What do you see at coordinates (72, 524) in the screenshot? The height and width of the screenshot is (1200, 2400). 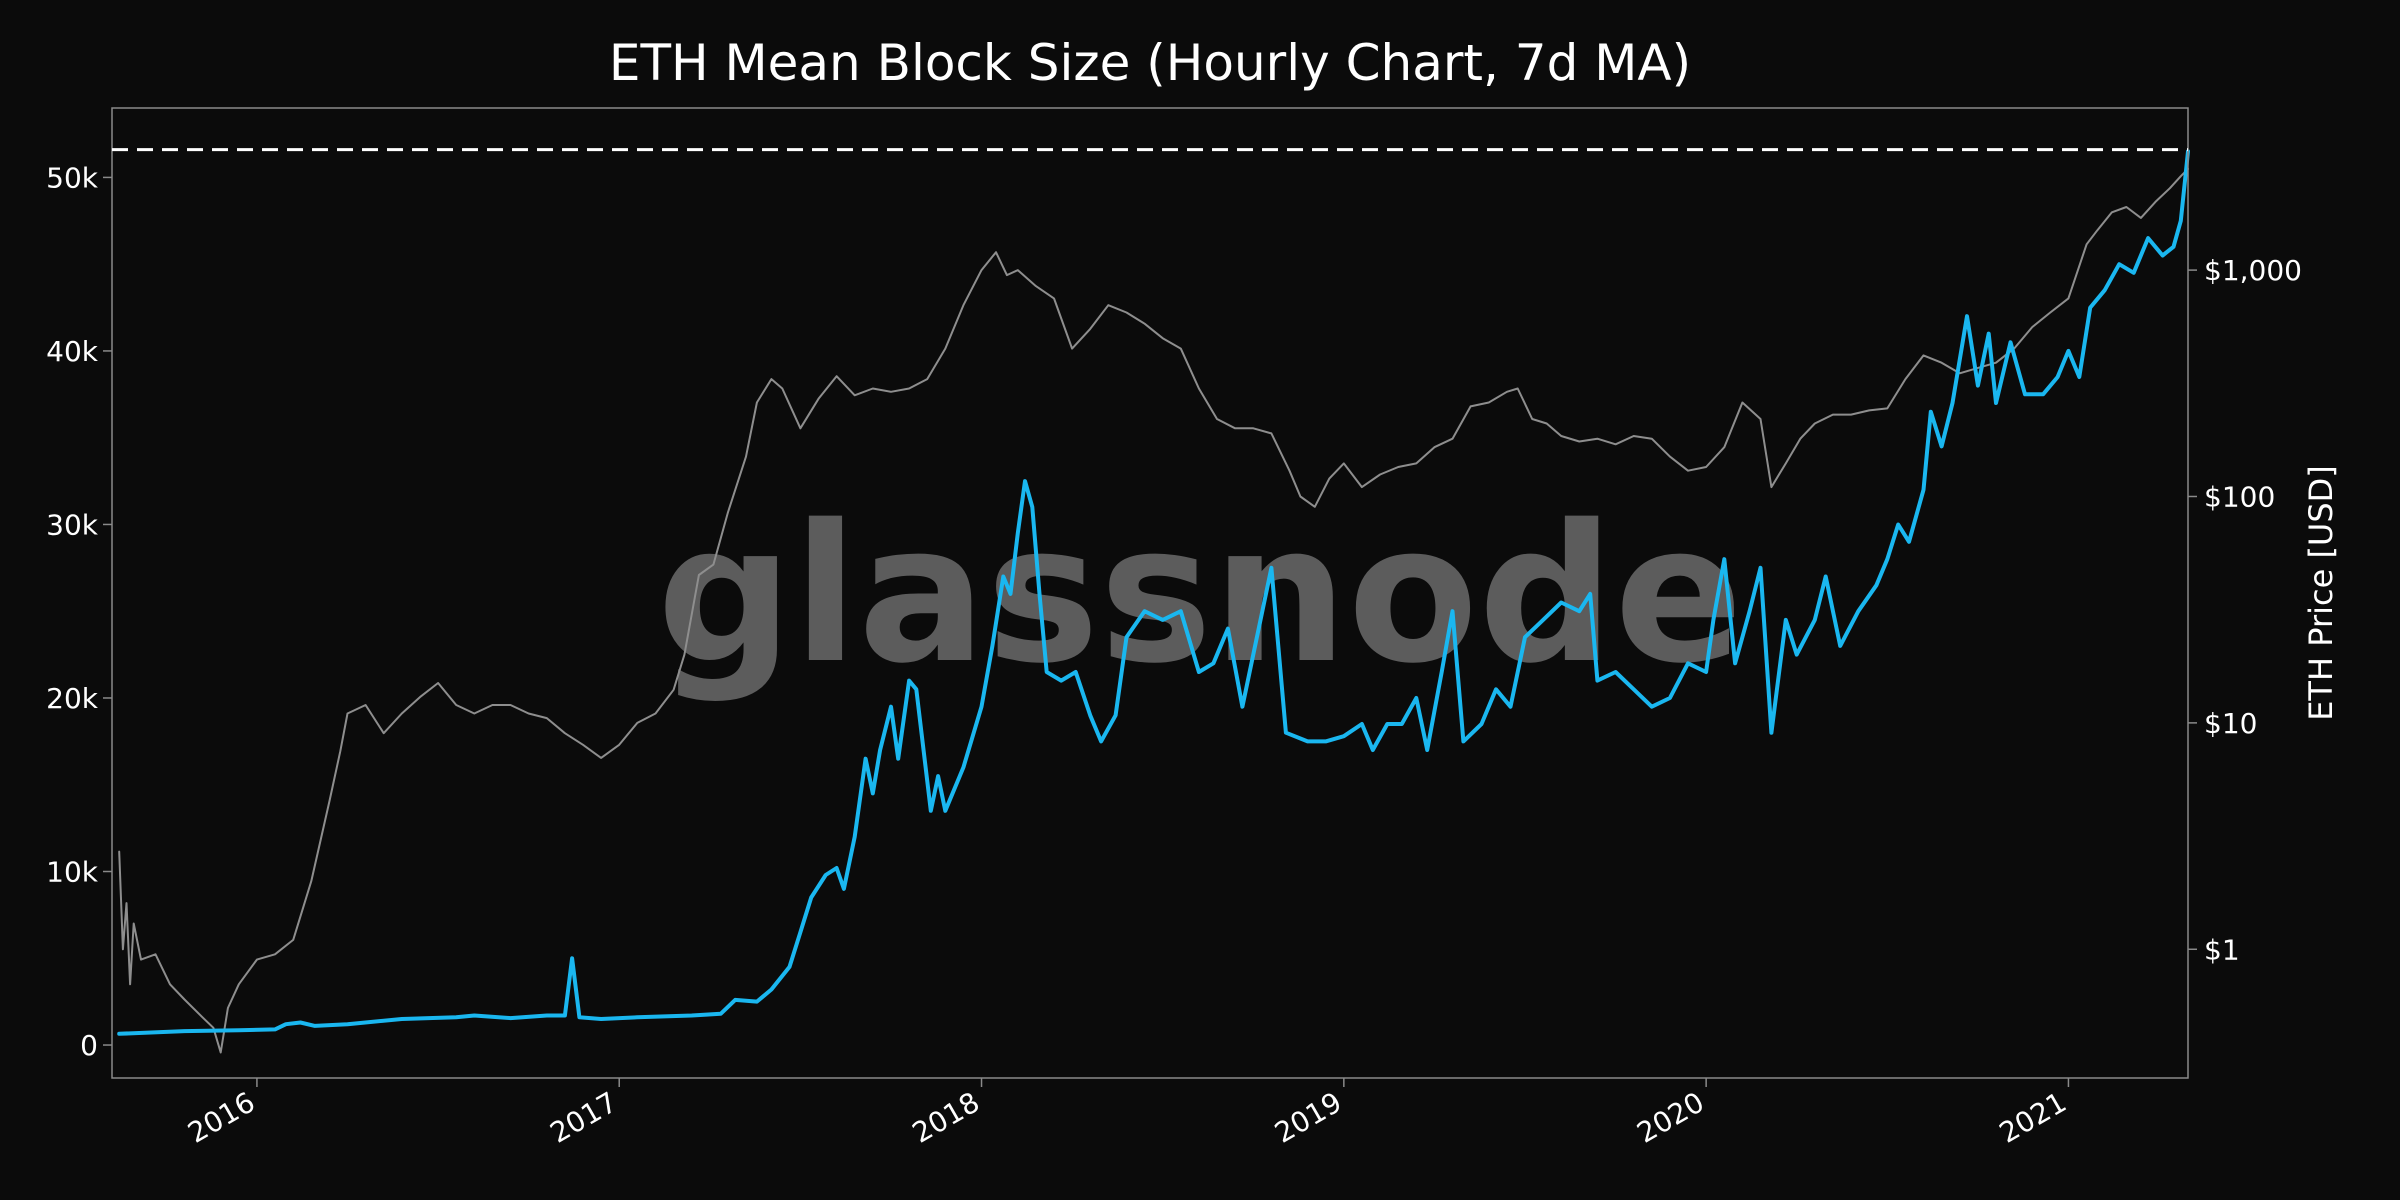 I see `left-tick-label: 30k` at bounding box center [72, 524].